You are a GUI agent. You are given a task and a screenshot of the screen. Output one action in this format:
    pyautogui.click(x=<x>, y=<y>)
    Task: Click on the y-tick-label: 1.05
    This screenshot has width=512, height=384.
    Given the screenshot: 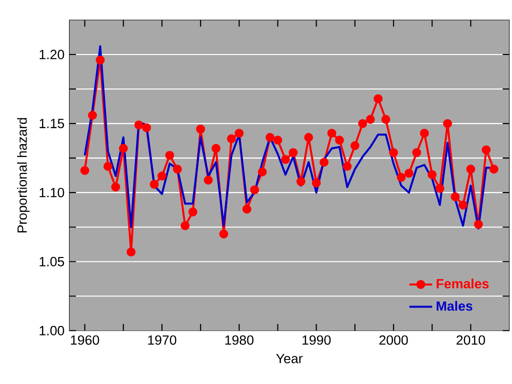 What is the action you would take?
    pyautogui.click(x=52, y=261)
    